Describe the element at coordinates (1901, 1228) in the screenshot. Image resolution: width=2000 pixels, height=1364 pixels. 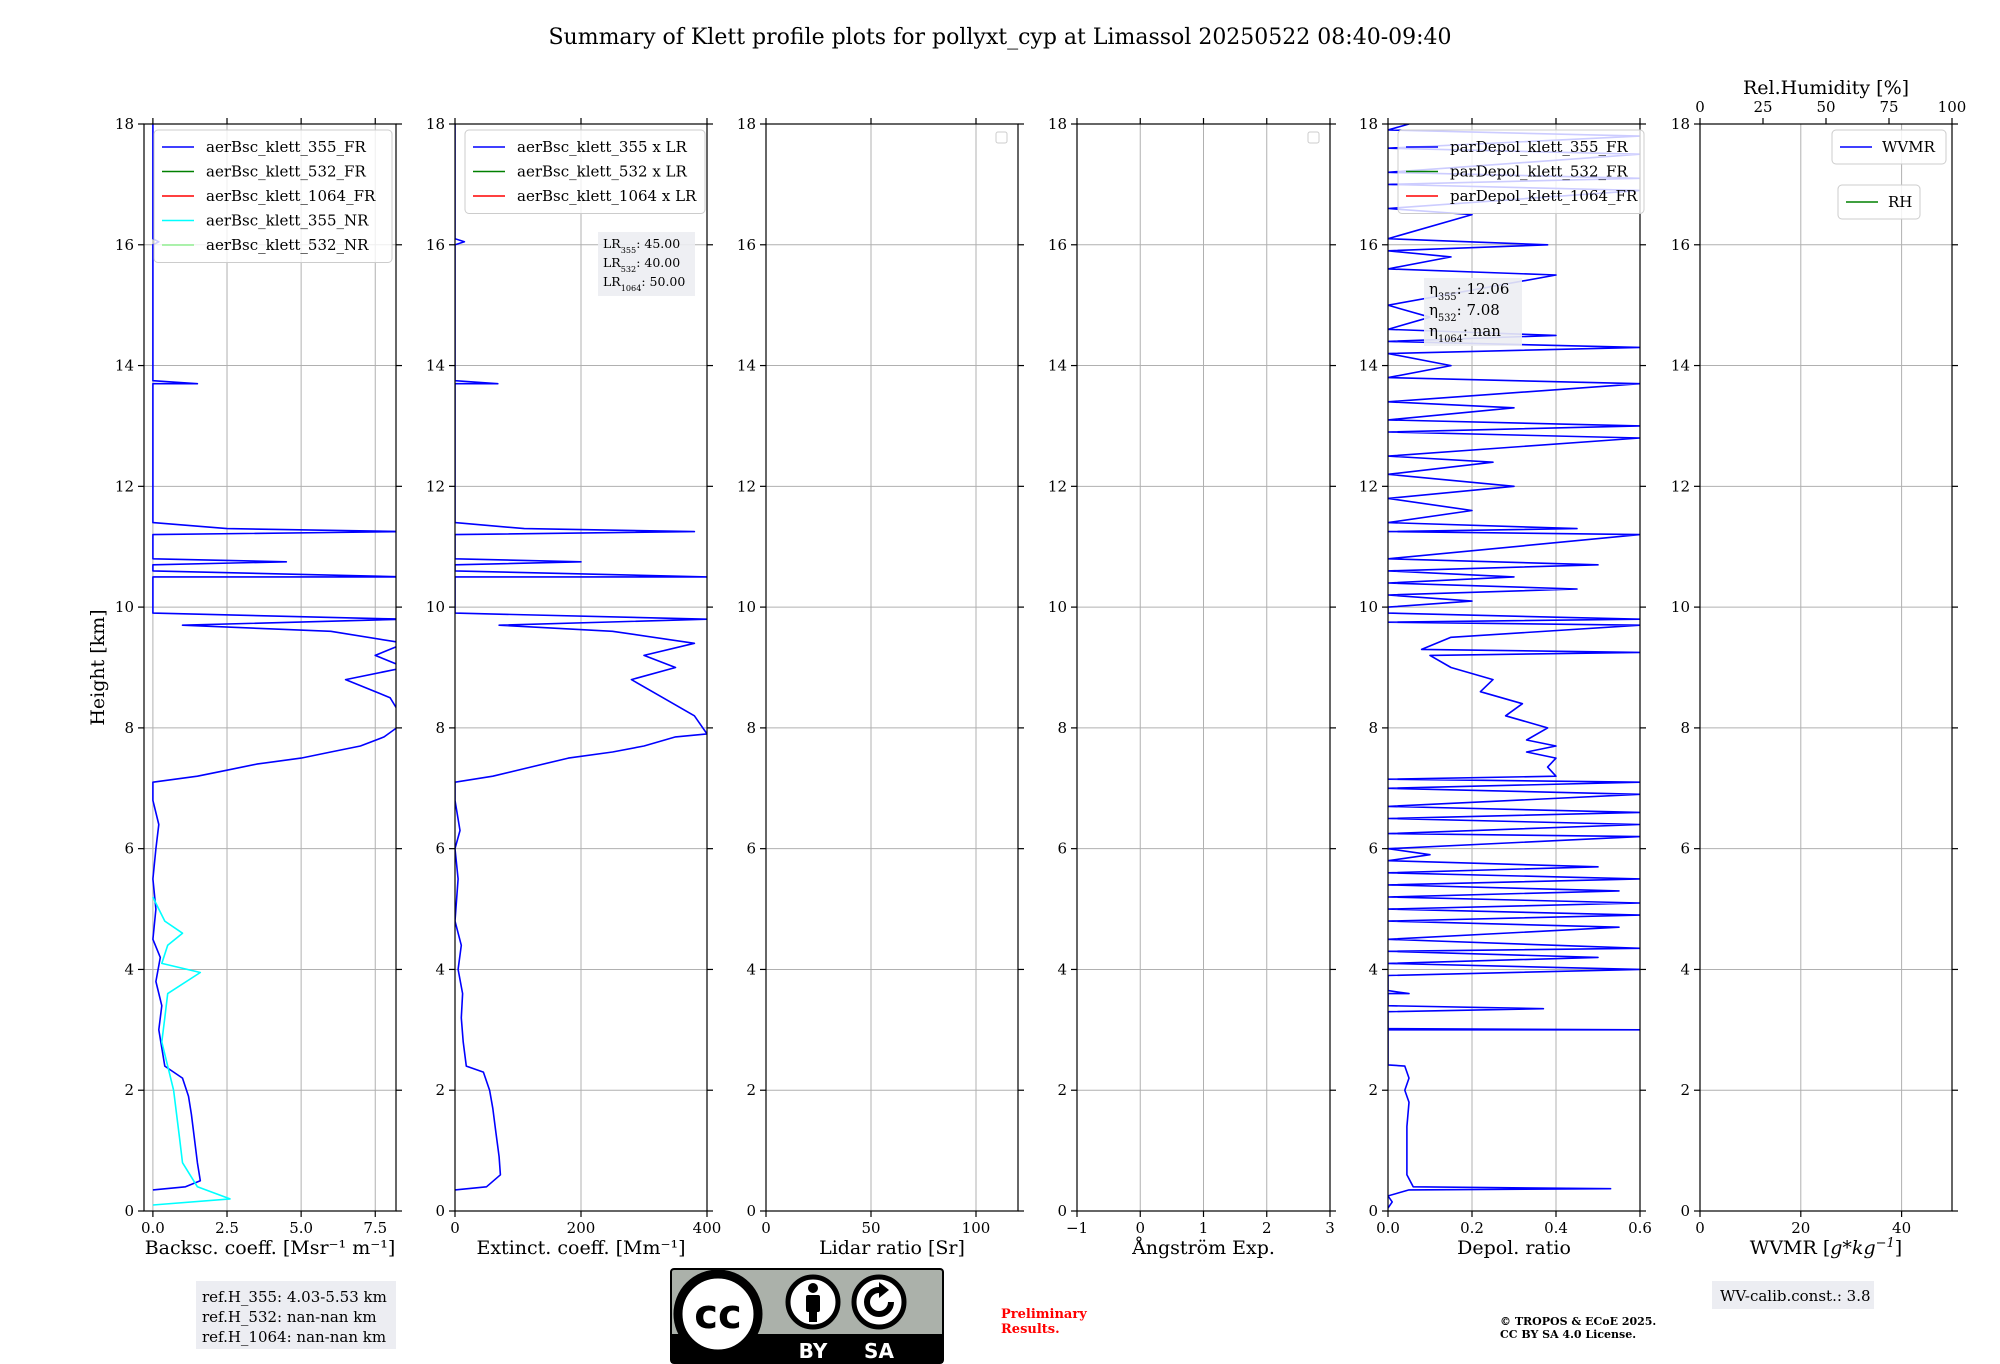
I see `x-tick-label: 40` at that location.